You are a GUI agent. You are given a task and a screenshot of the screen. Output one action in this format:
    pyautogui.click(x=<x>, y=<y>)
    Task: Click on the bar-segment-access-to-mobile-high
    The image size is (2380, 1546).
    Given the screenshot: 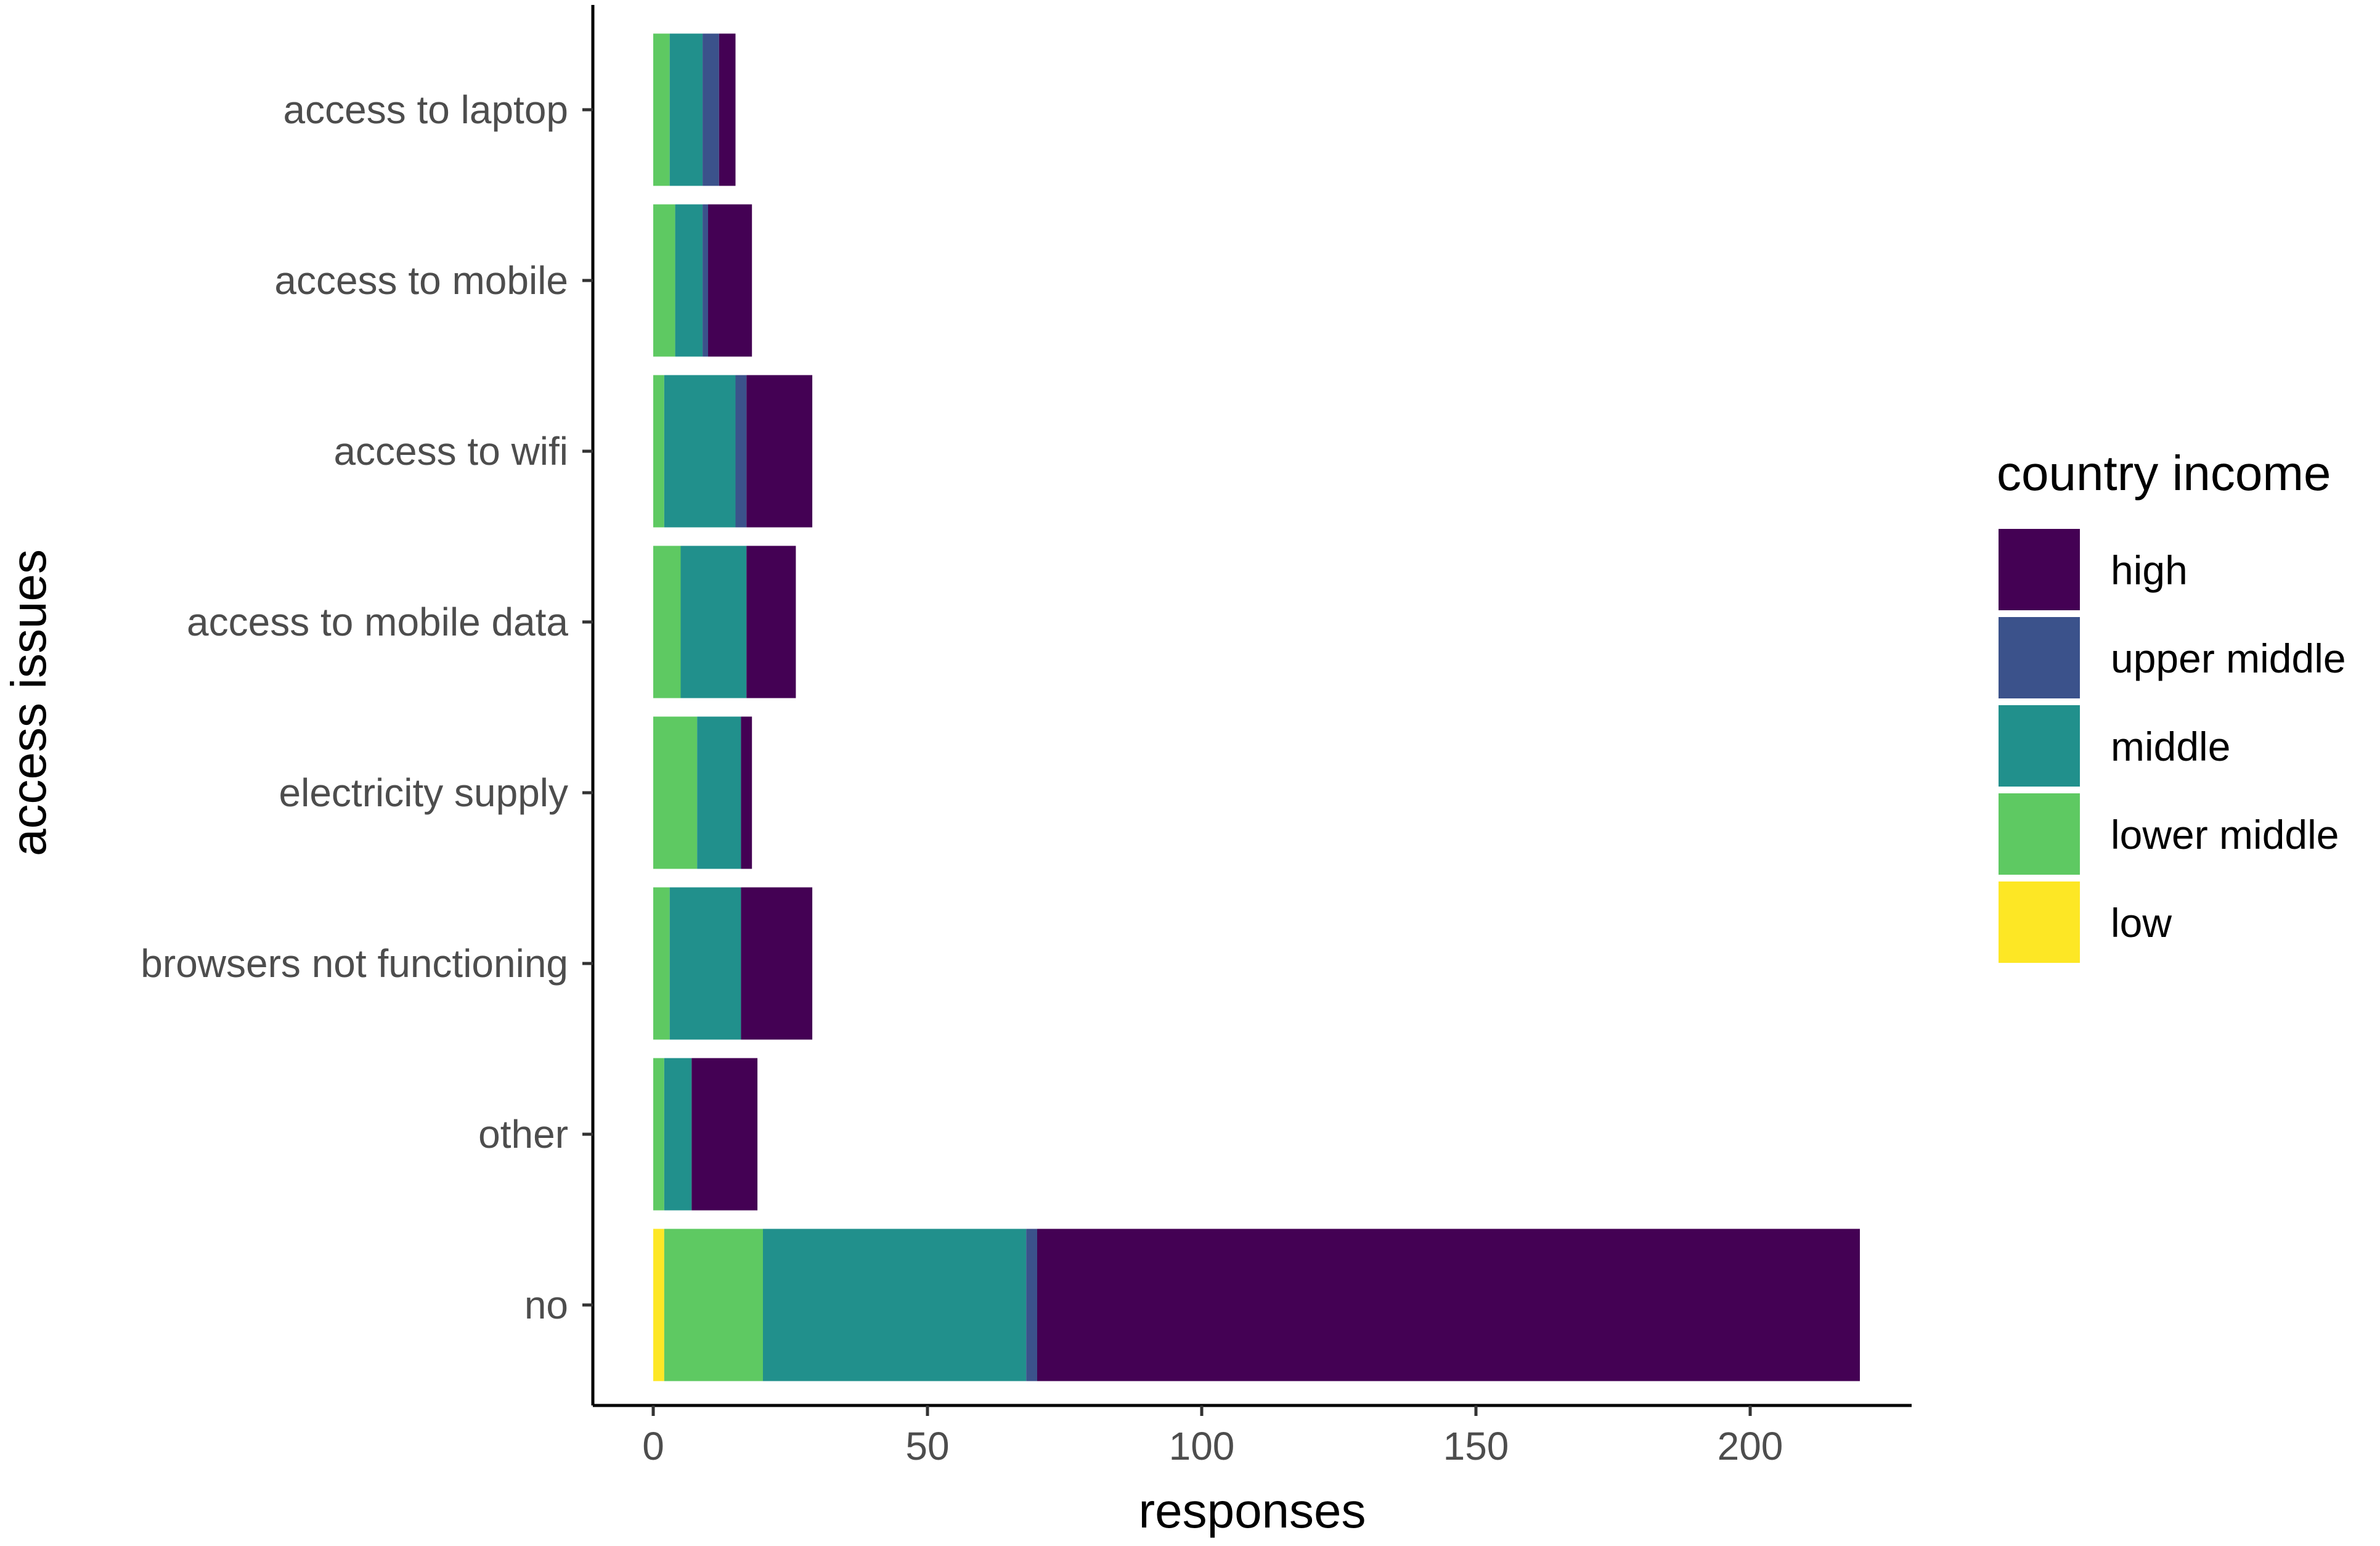 What is the action you would take?
    pyautogui.click(x=730, y=280)
    